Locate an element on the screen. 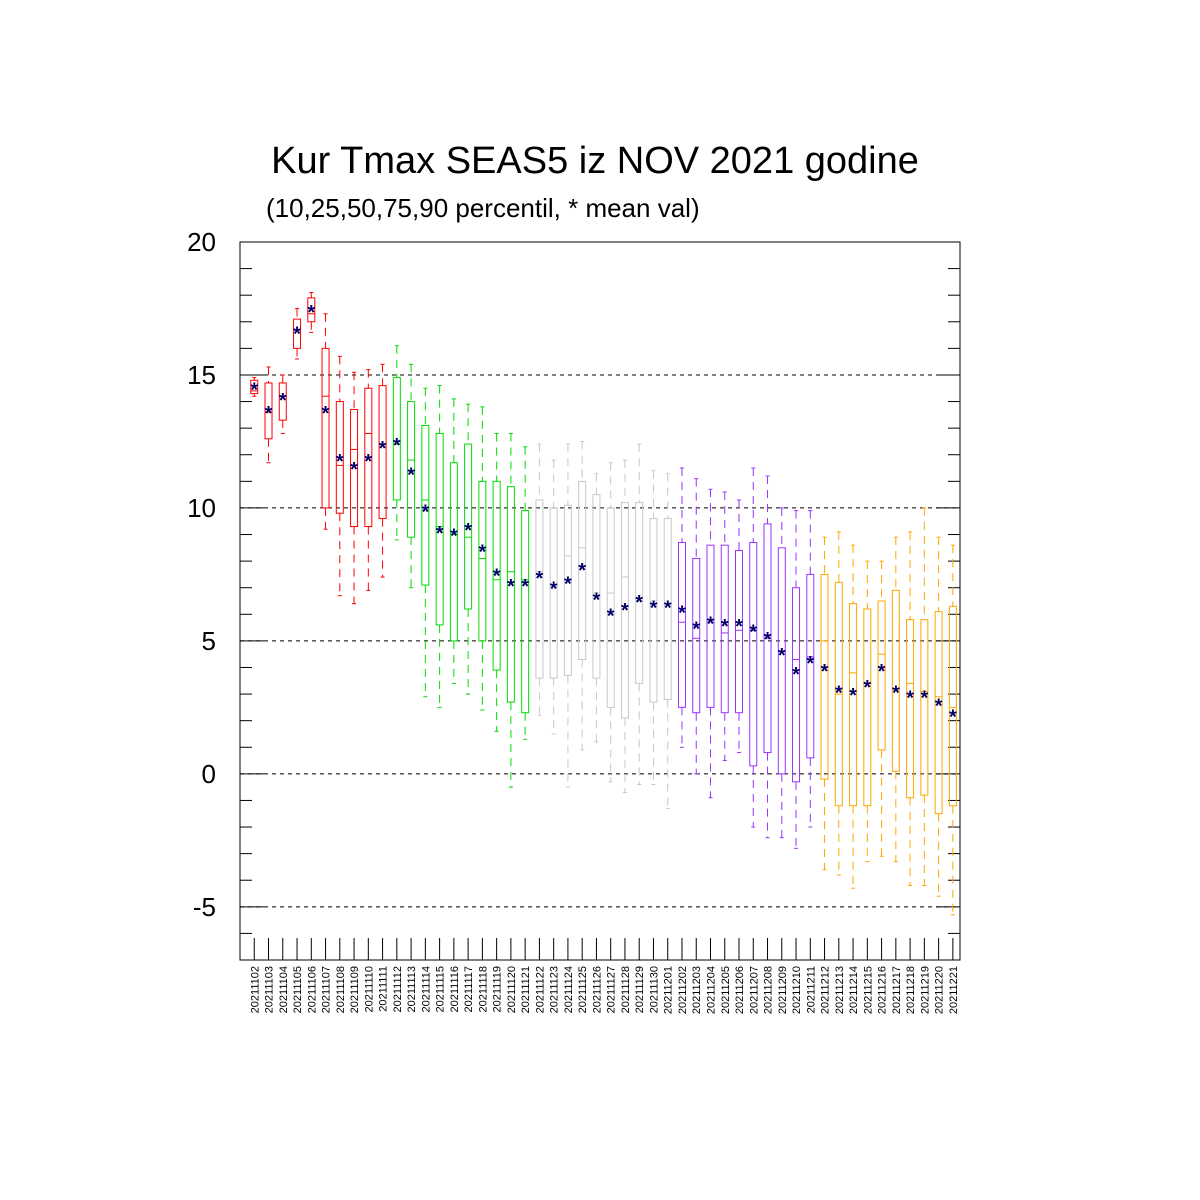  x-tick-label: 20211122 is located at coordinates (540, 989).